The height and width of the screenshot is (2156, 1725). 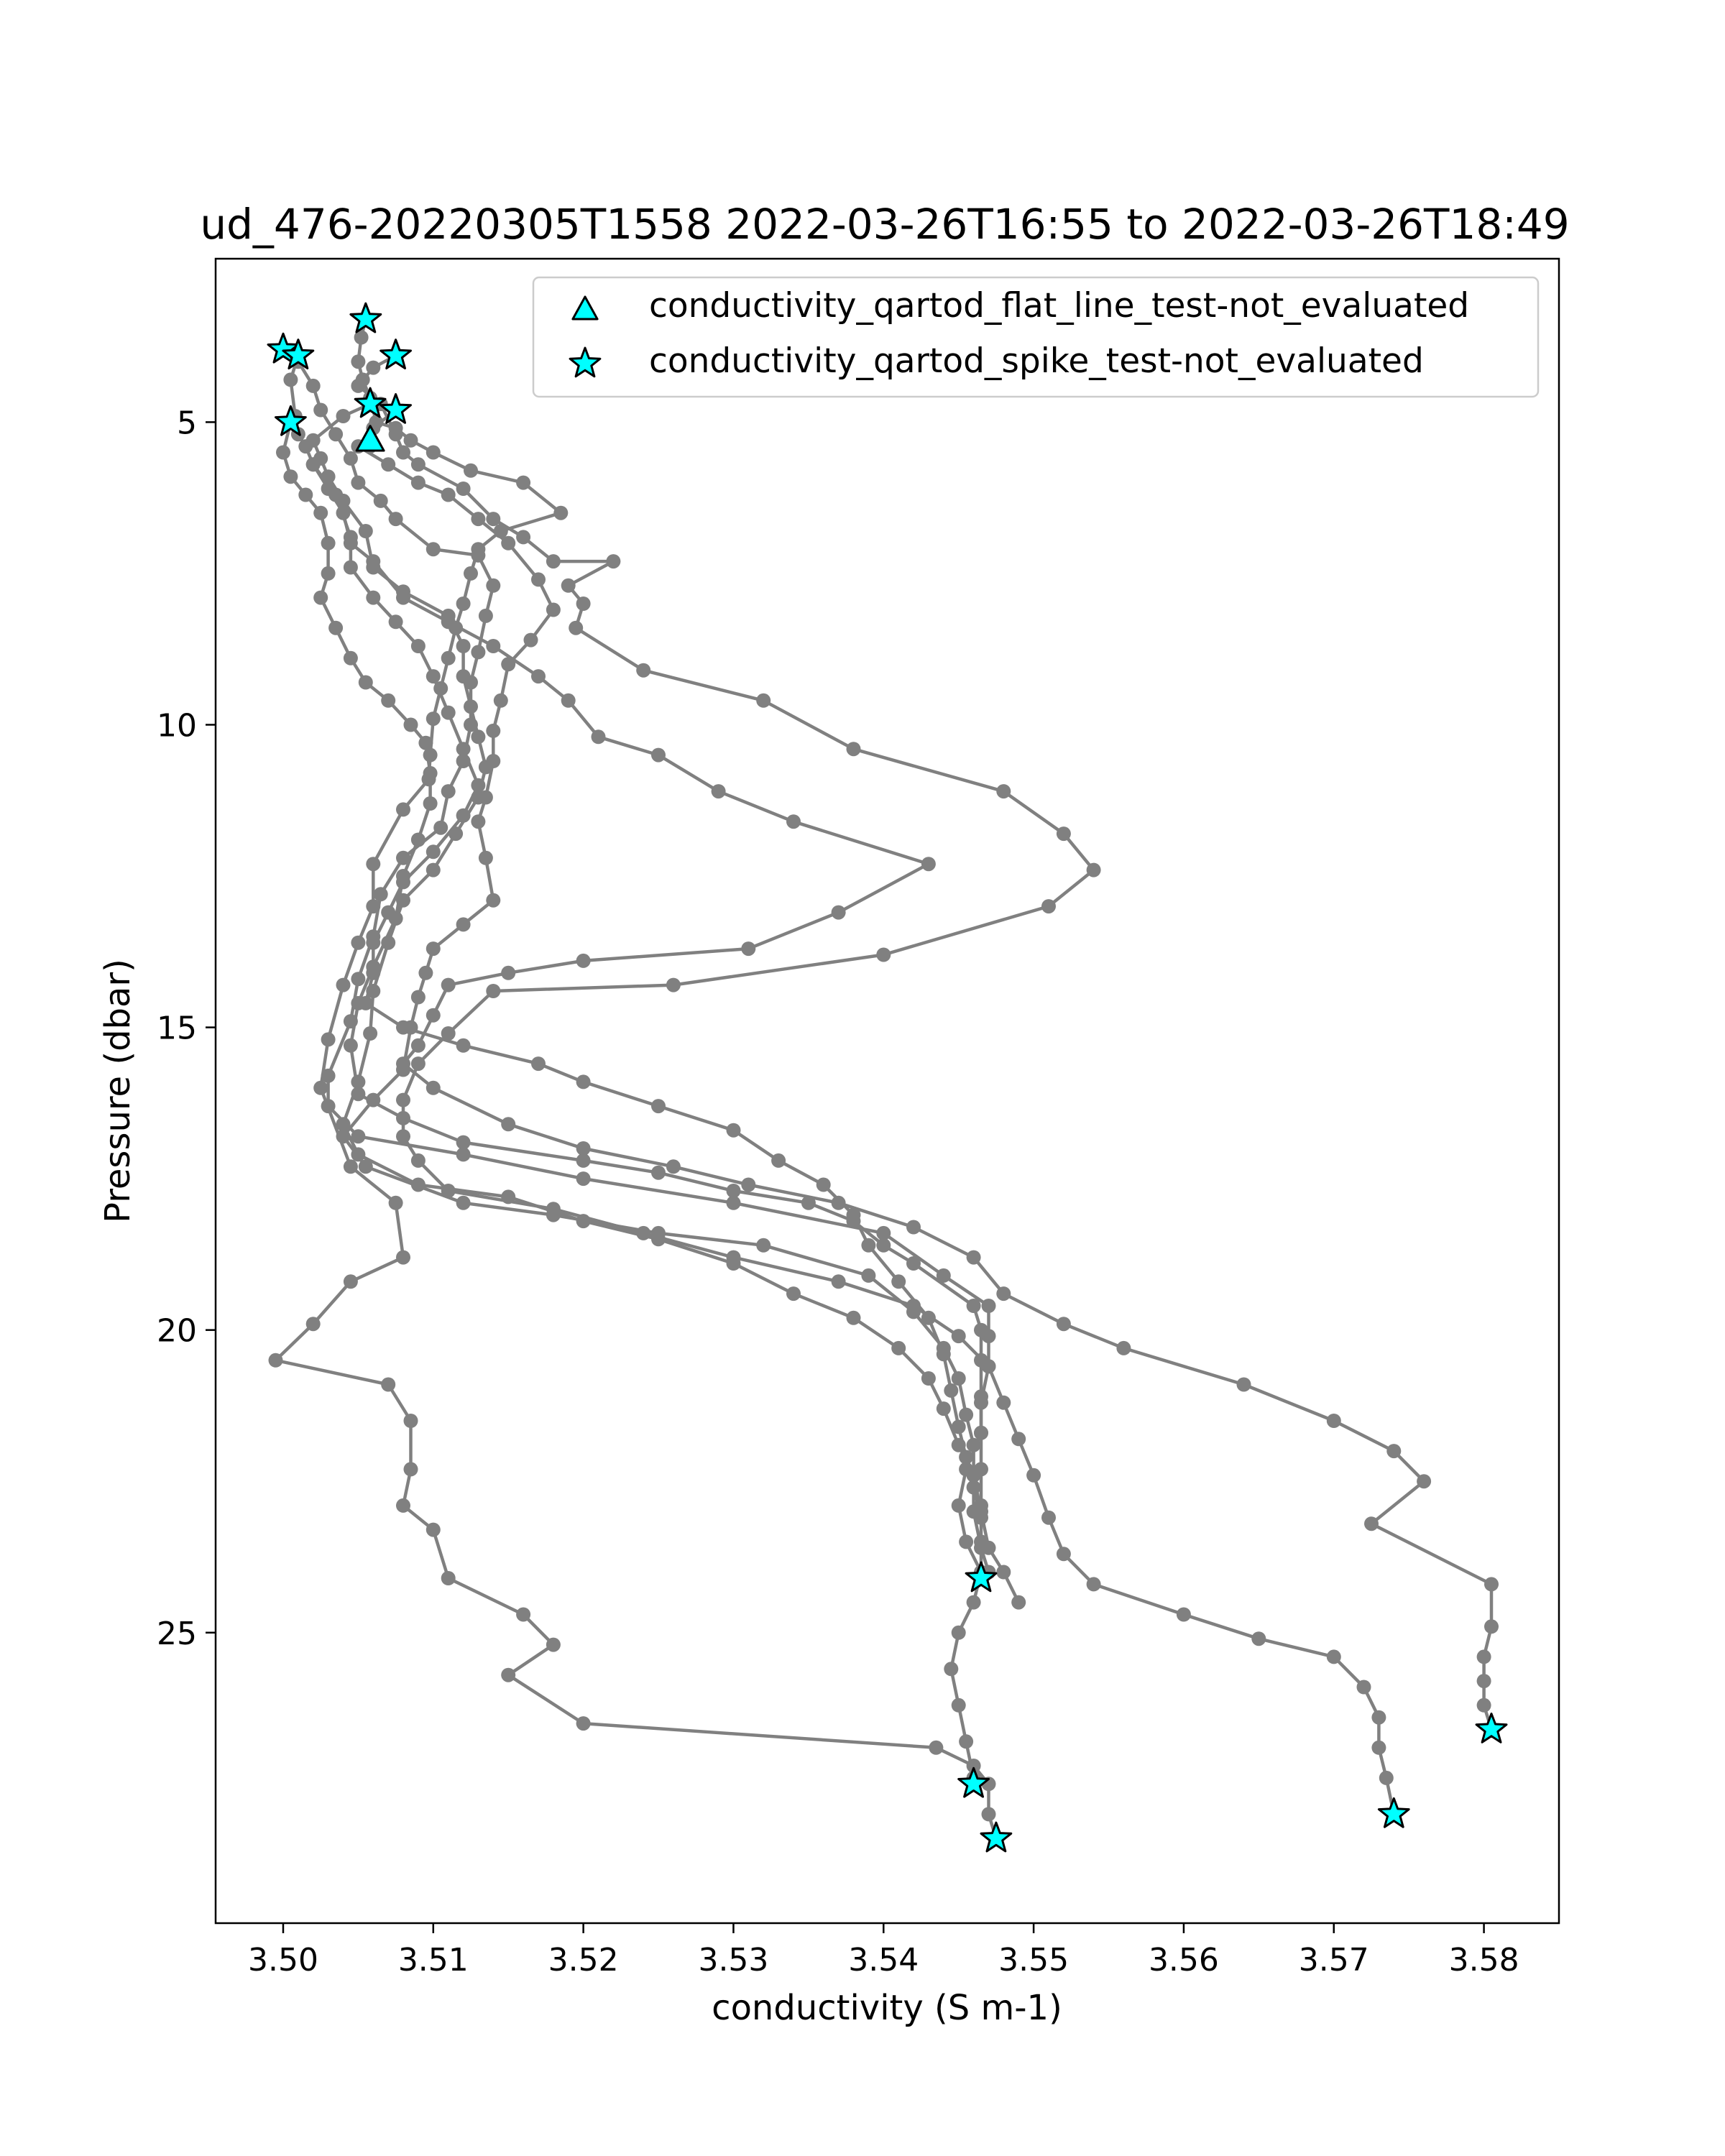 What do you see at coordinates (186, 1028) in the screenshot?
I see `y-axis: 5 10 15 20 25` at bounding box center [186, 1028].